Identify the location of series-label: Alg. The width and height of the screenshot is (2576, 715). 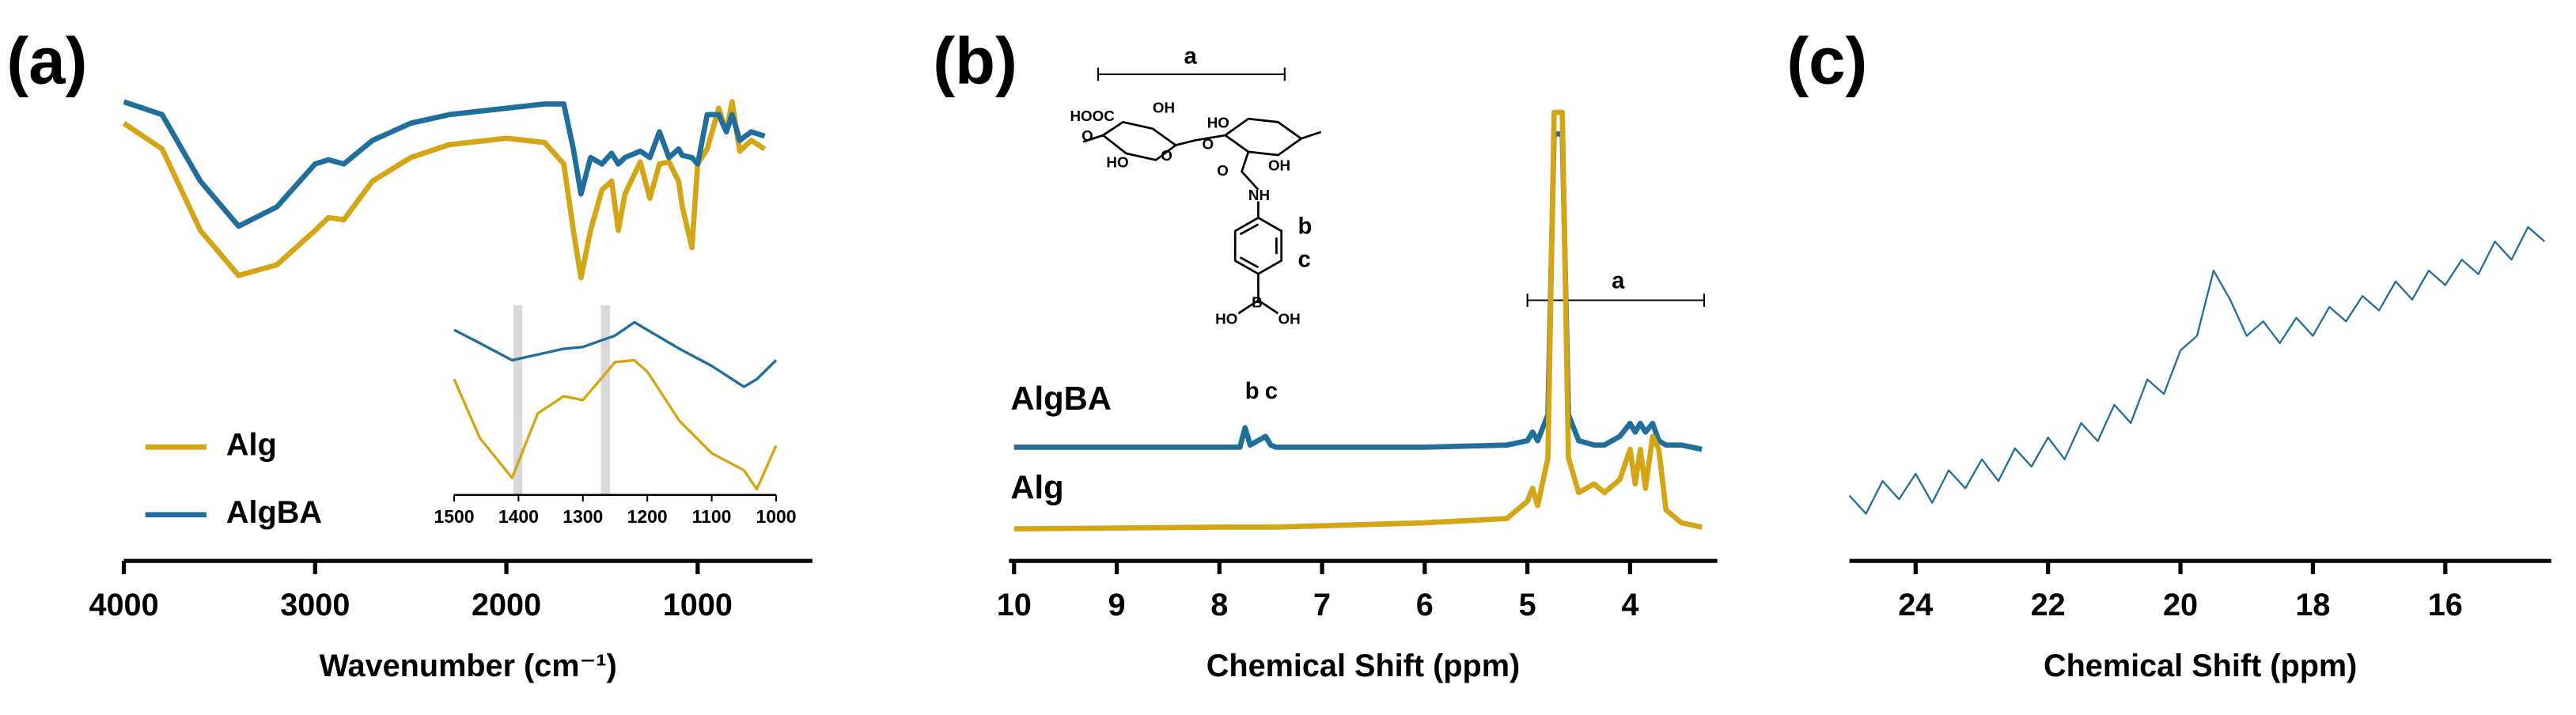
(1036, 487).